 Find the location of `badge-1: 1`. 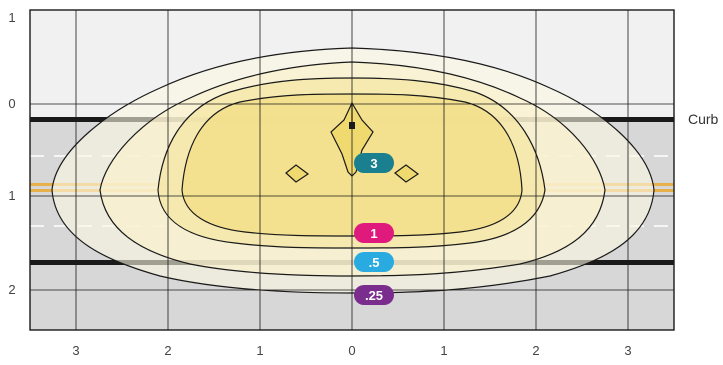

badge-1: 1 is located at coordinates (374, 233).